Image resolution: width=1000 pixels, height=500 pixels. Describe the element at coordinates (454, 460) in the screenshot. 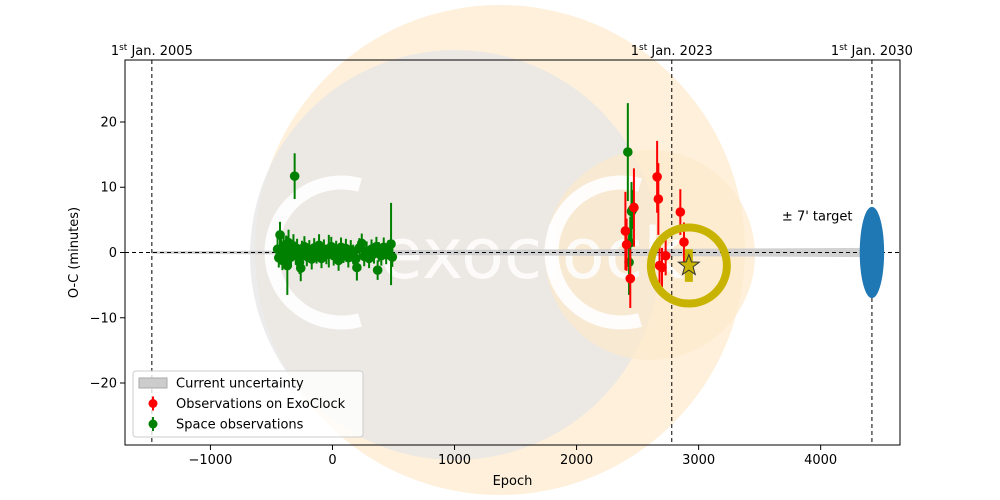

I see `x-tick-label: 1000` at that location.